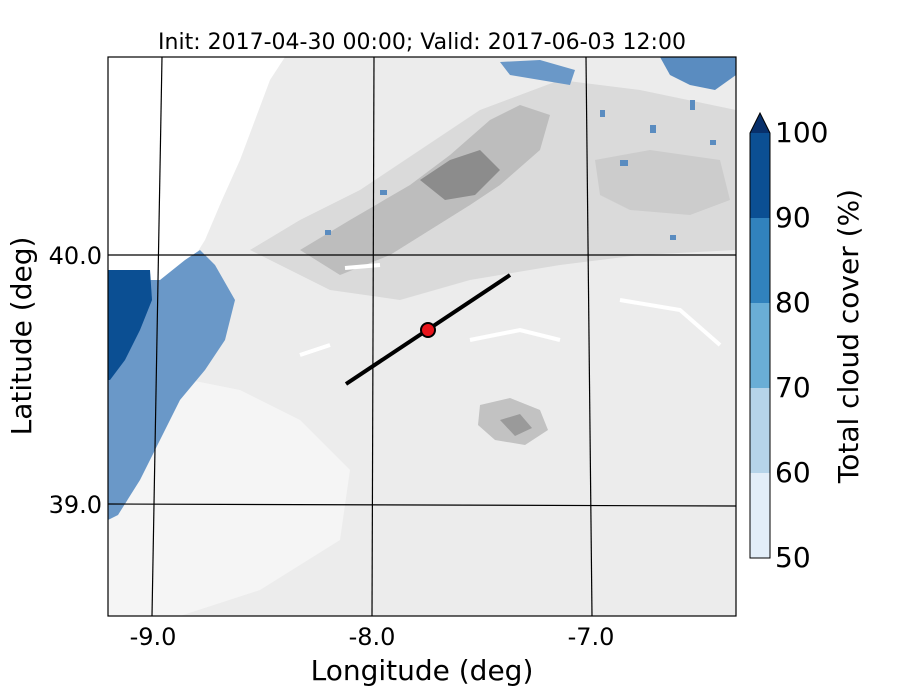 The width and height of the screenshot is (900, 700). I want to click on y-tick-label: 40.0, so click(75, 256).